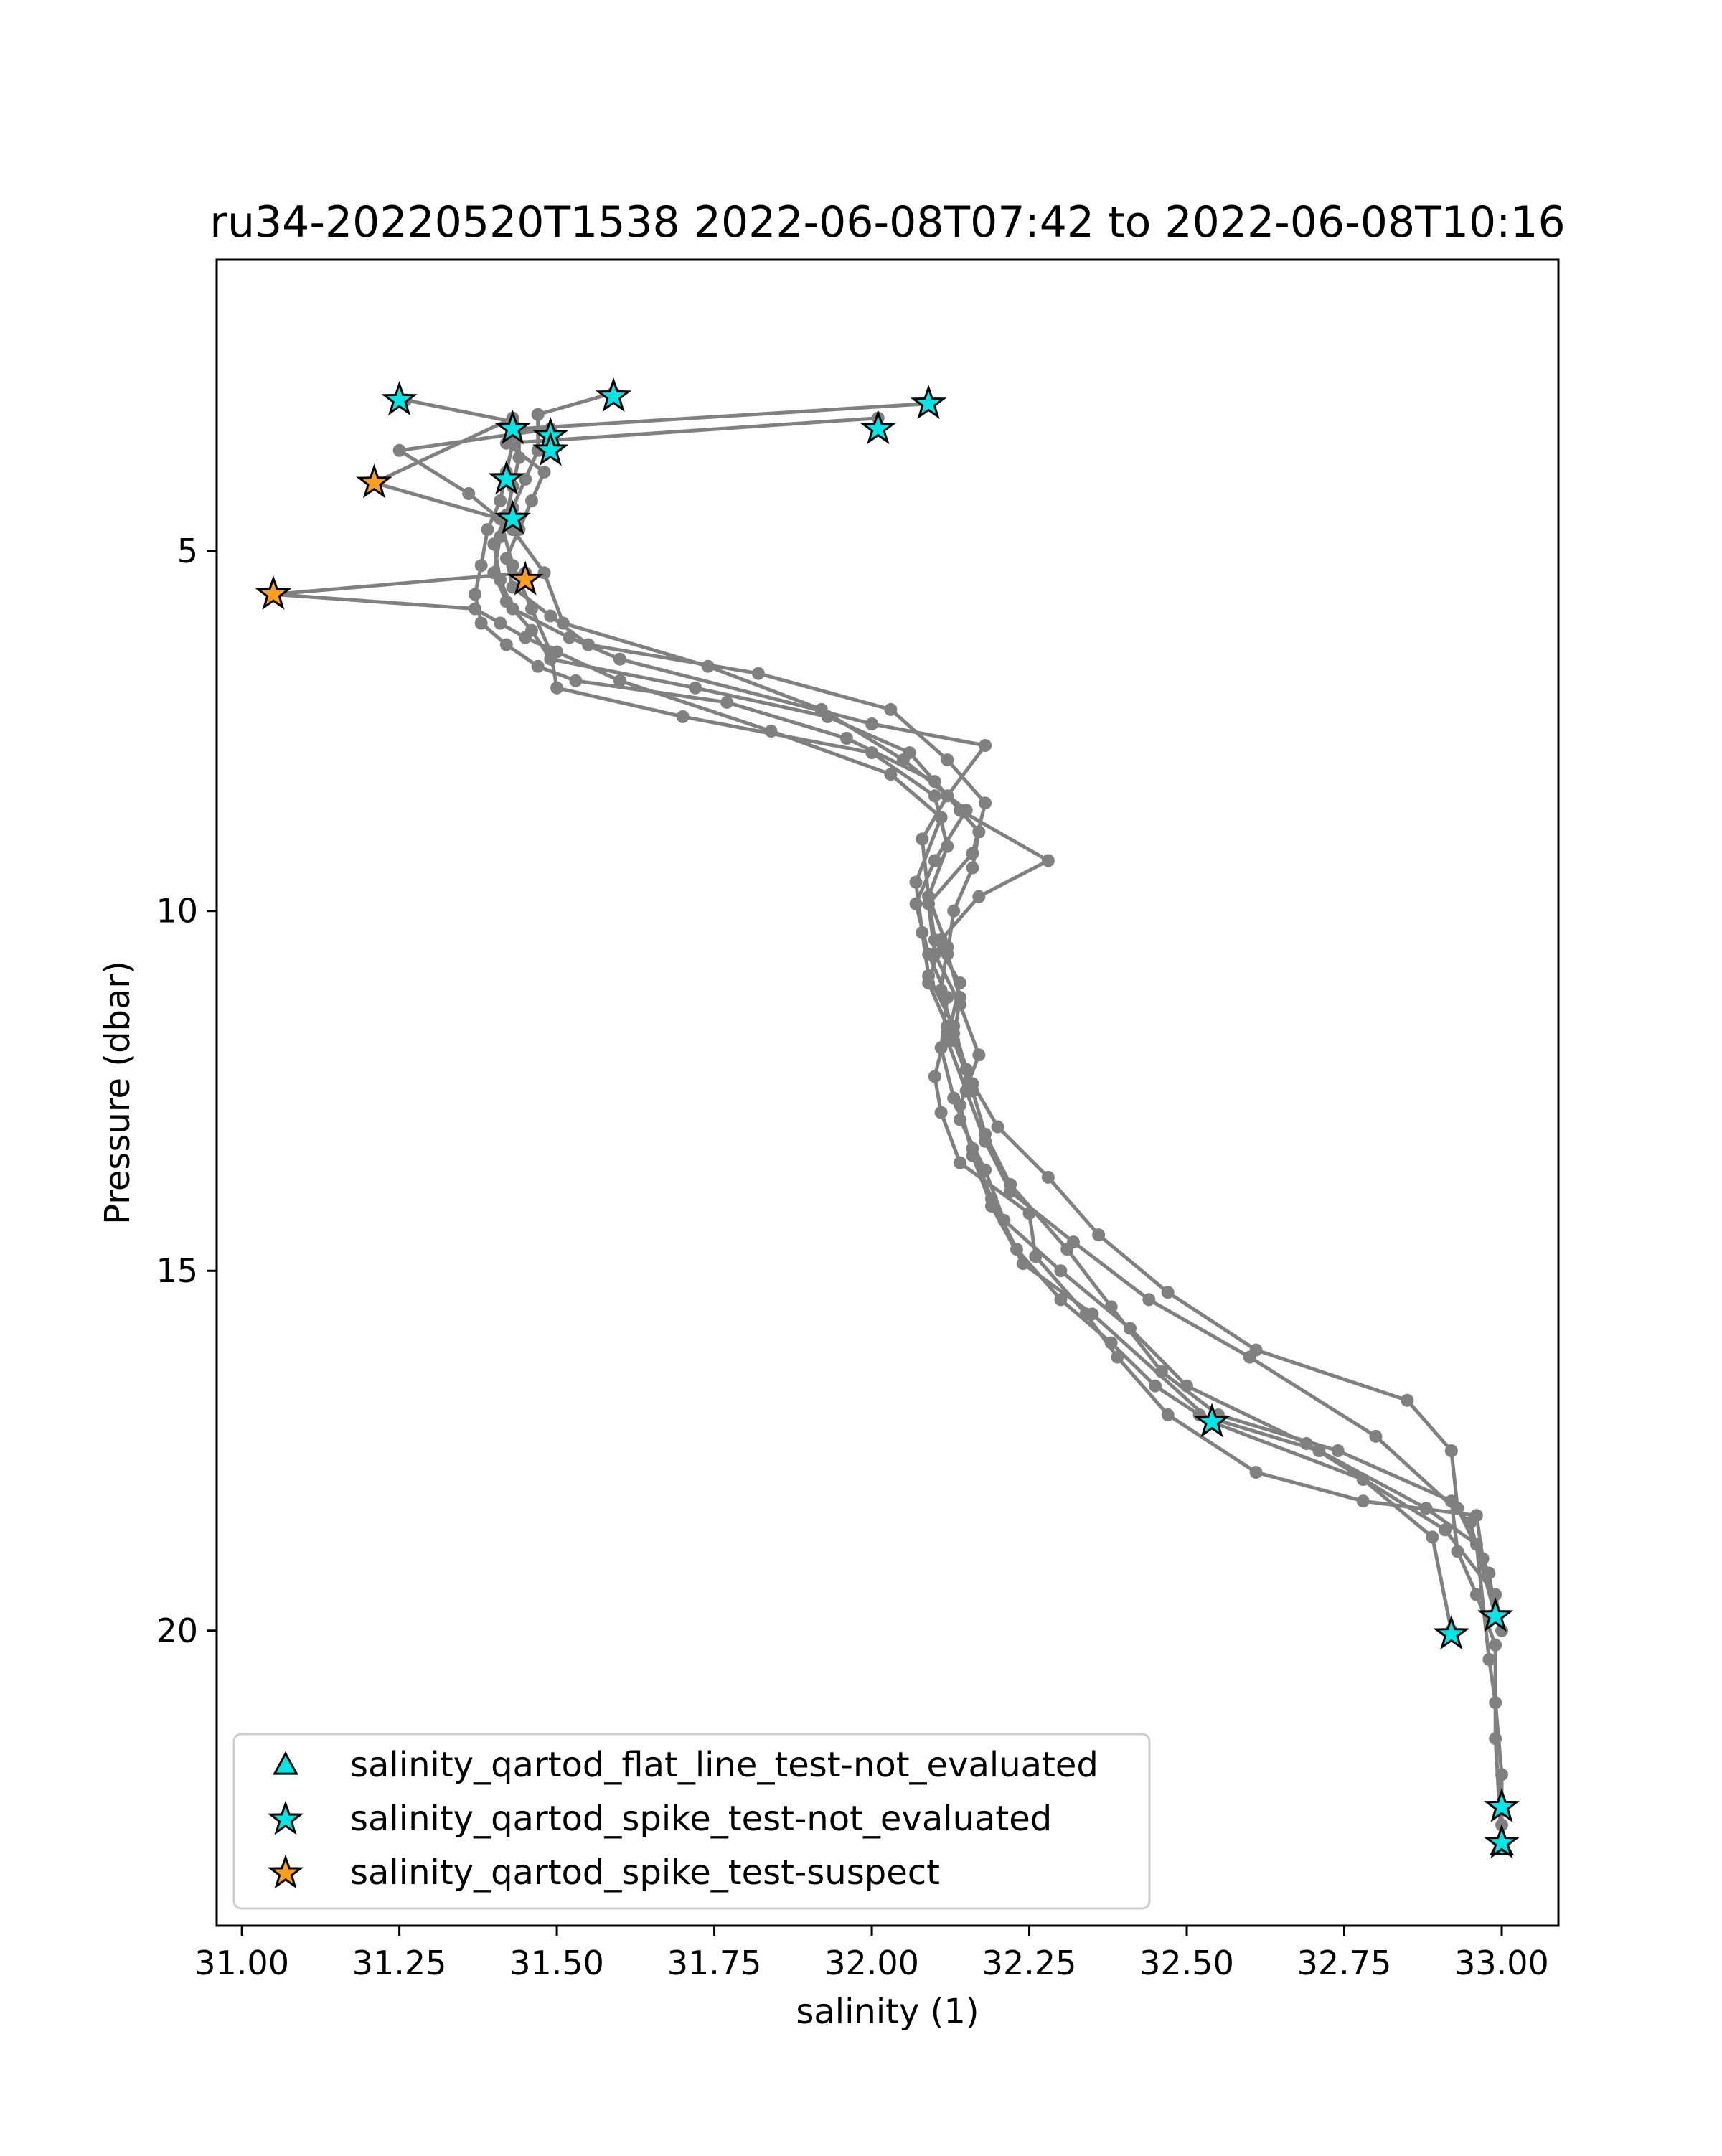 Image resolution: width=1722 pixels, height=2156 pixels. Describe the element at coordinates (888, 2012) in the screenshot. I see `x-axis-label: salinity (1)` at that location.